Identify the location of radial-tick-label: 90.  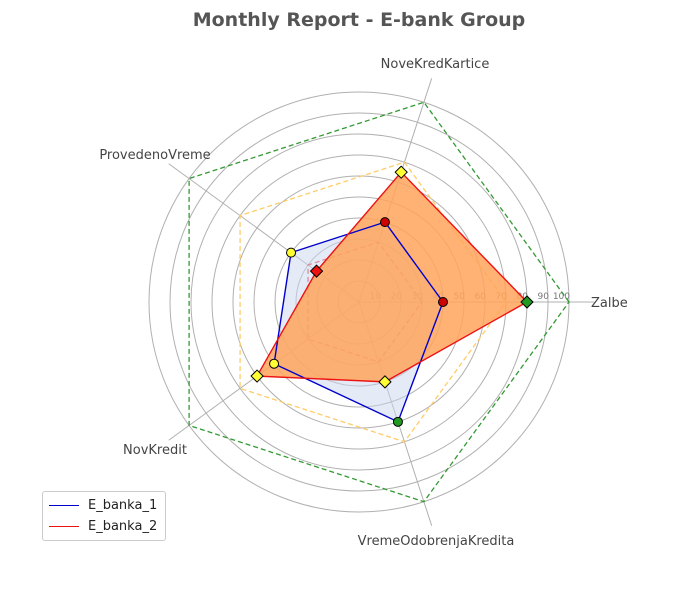
(544, 297).